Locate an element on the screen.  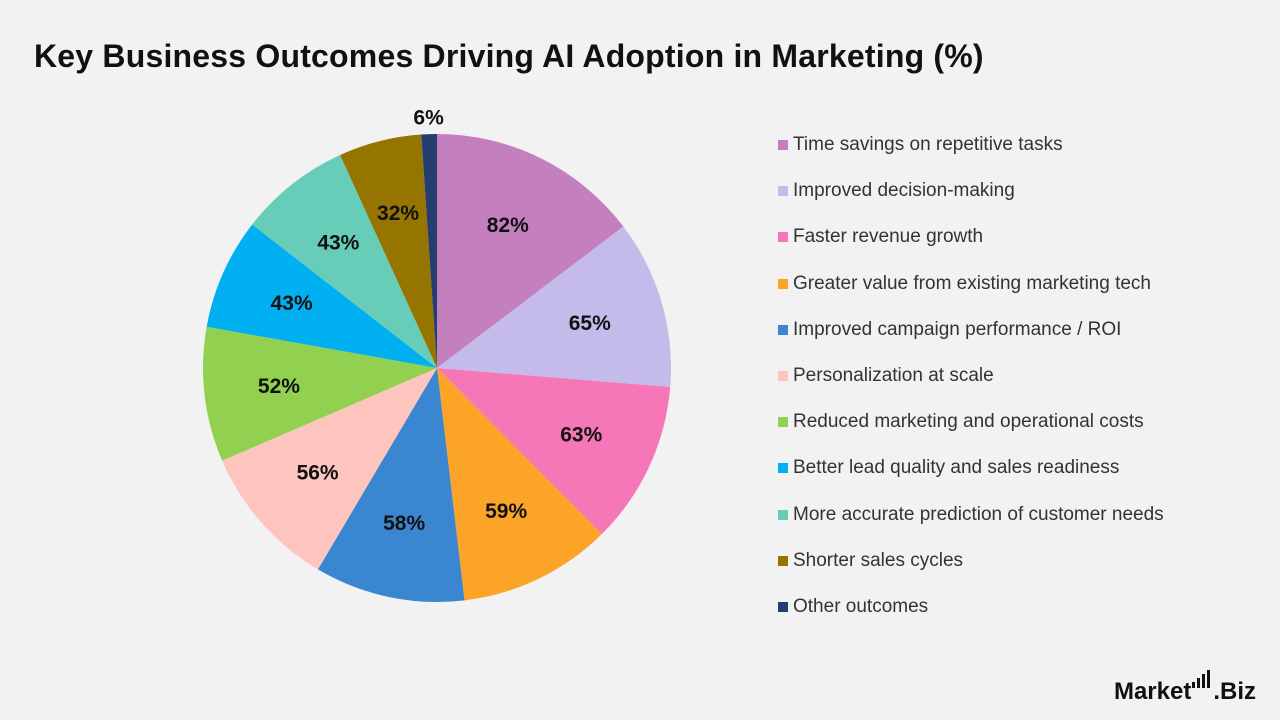
legend-item-1: Time savings on repetitive tasks is located at coordinates (1018, 145).